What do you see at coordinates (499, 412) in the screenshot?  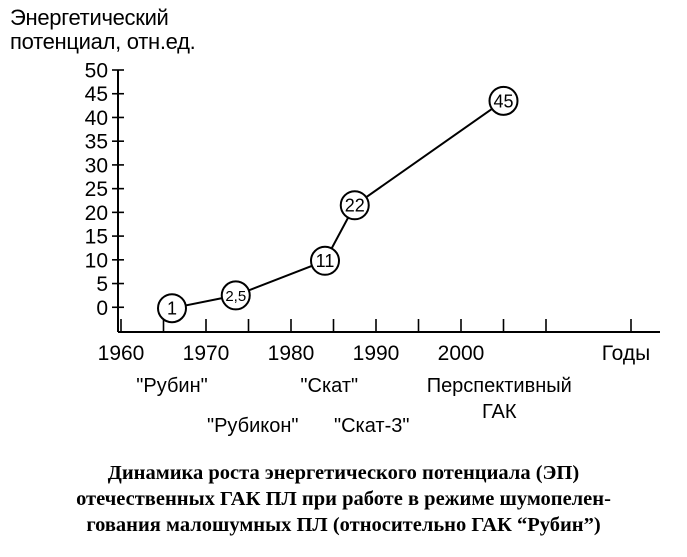 I see `system-label: ГАК` at bounding box center [499, 412].